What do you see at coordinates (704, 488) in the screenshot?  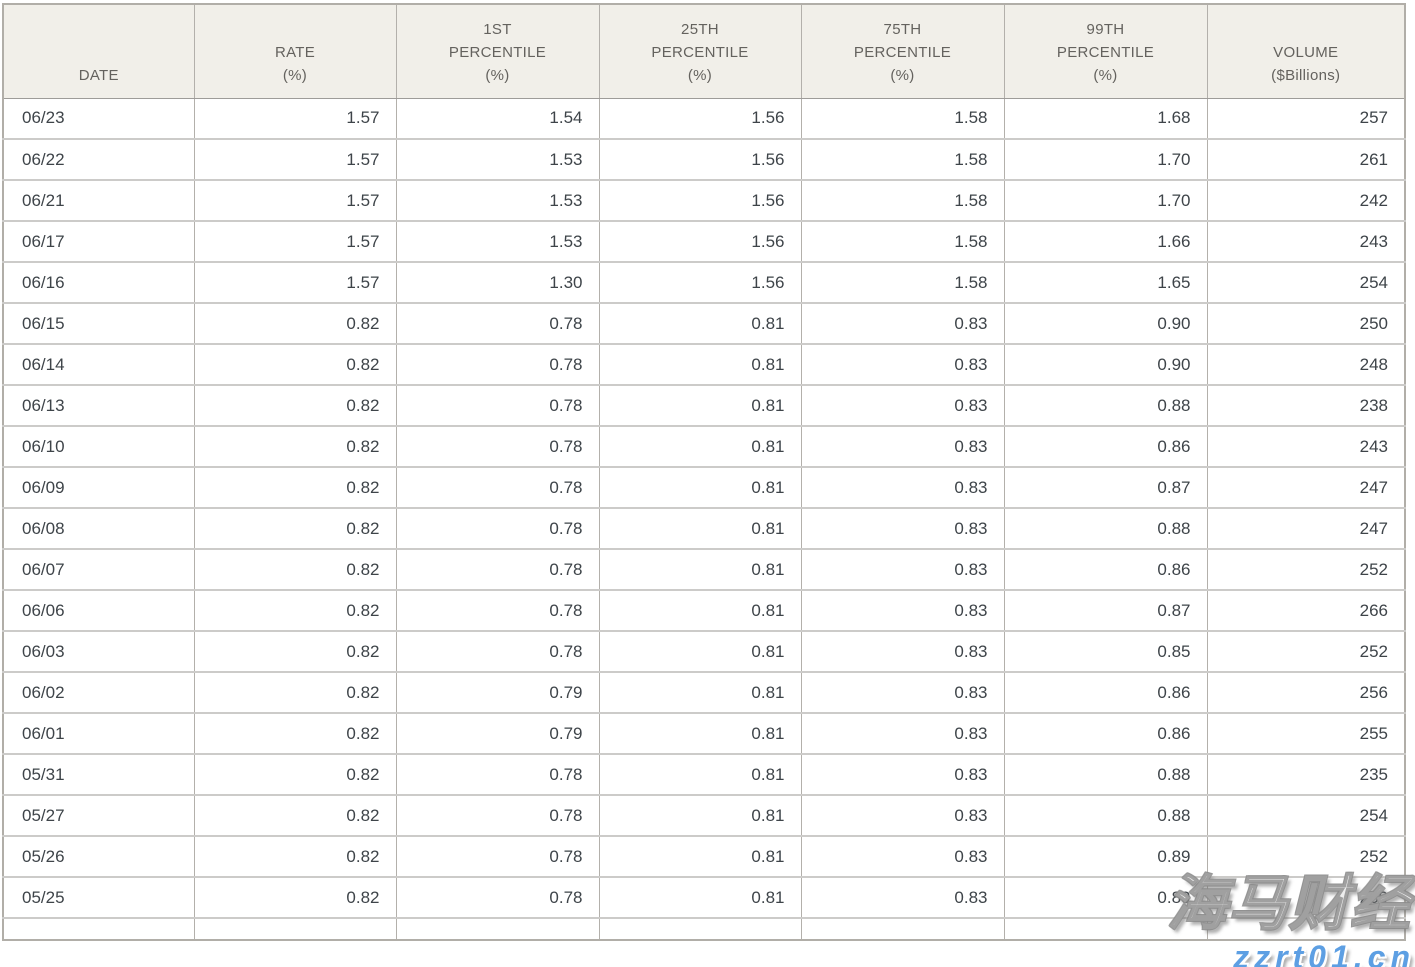 I see `table-row: 06/09 0.82 0.78 0.81 0.83 0.87 247` at bounding box center [704, 488].